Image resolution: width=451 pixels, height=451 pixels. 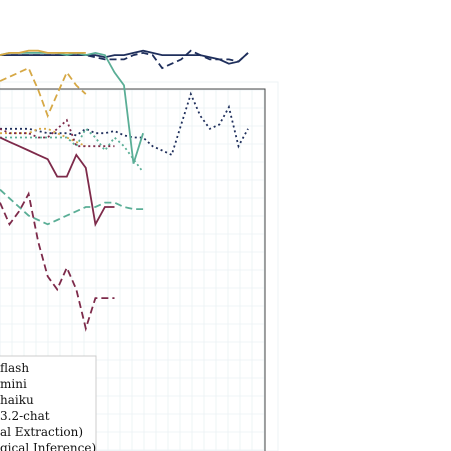 What do you see at coordinates (17, 400) in the screenshot?
I see `legend-entry-3: haiku` at bounding box center [17, 400].